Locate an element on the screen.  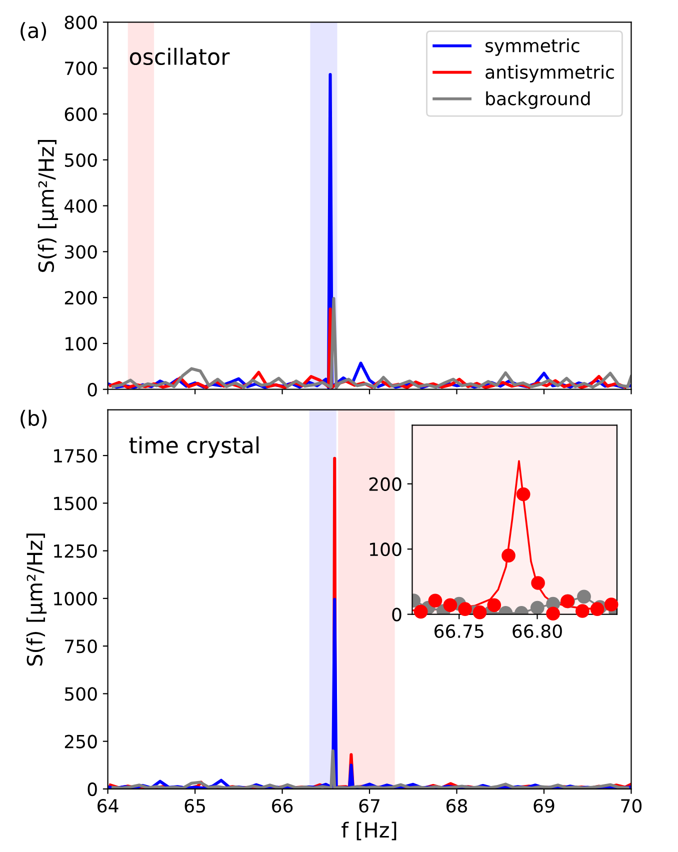
annotation: time crystal is located at coordinates (194, 447).